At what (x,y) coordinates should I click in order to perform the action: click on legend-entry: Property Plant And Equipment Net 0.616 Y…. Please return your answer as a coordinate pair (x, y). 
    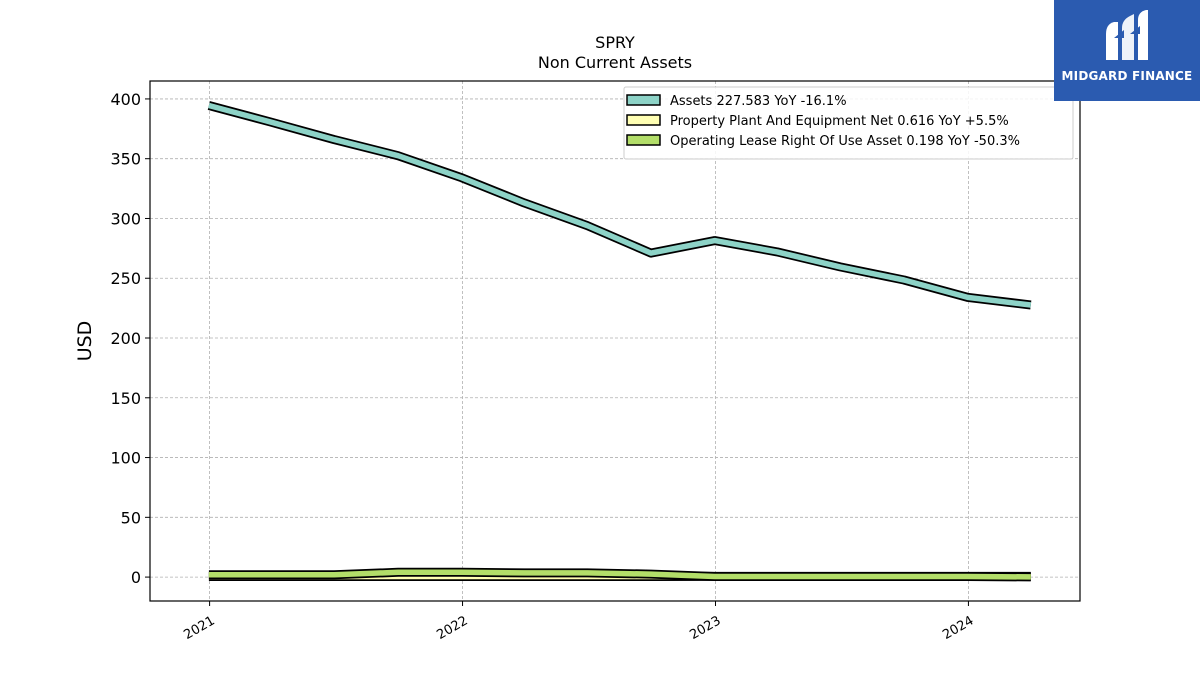
    Looking at the image, I should click on (839, 121).